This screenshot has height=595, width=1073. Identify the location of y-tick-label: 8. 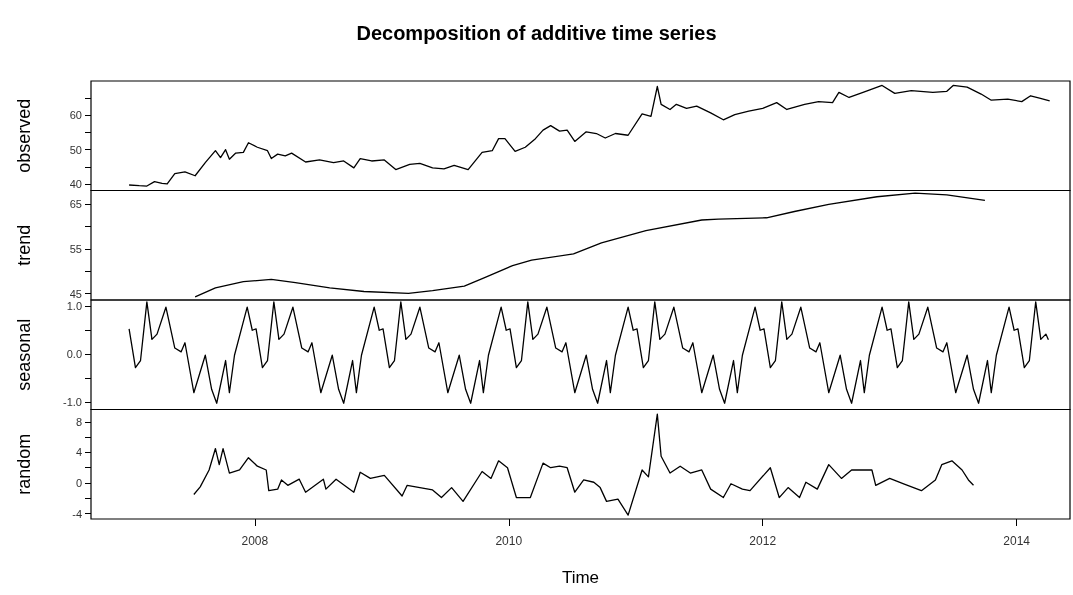
(78, 421).